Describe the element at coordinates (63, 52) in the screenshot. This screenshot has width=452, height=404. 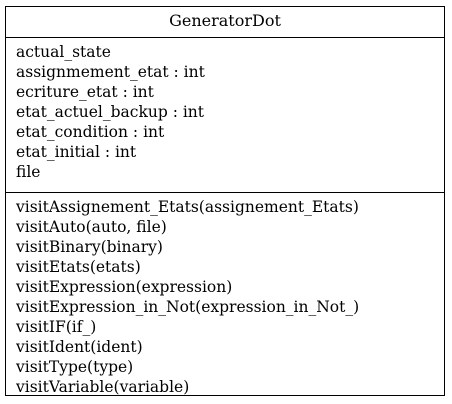
I see `attribute: actual_state` at that location.